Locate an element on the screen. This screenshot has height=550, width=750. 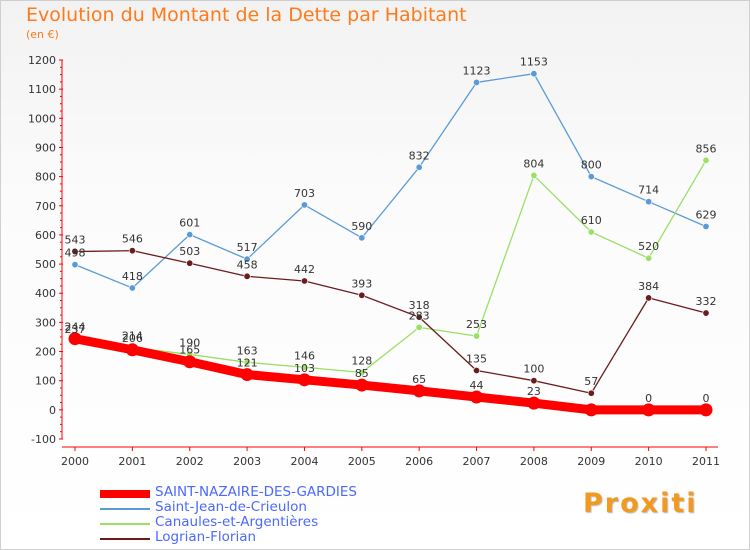
x-tick-label-10: 2010 is located at coordinates (649, 461).